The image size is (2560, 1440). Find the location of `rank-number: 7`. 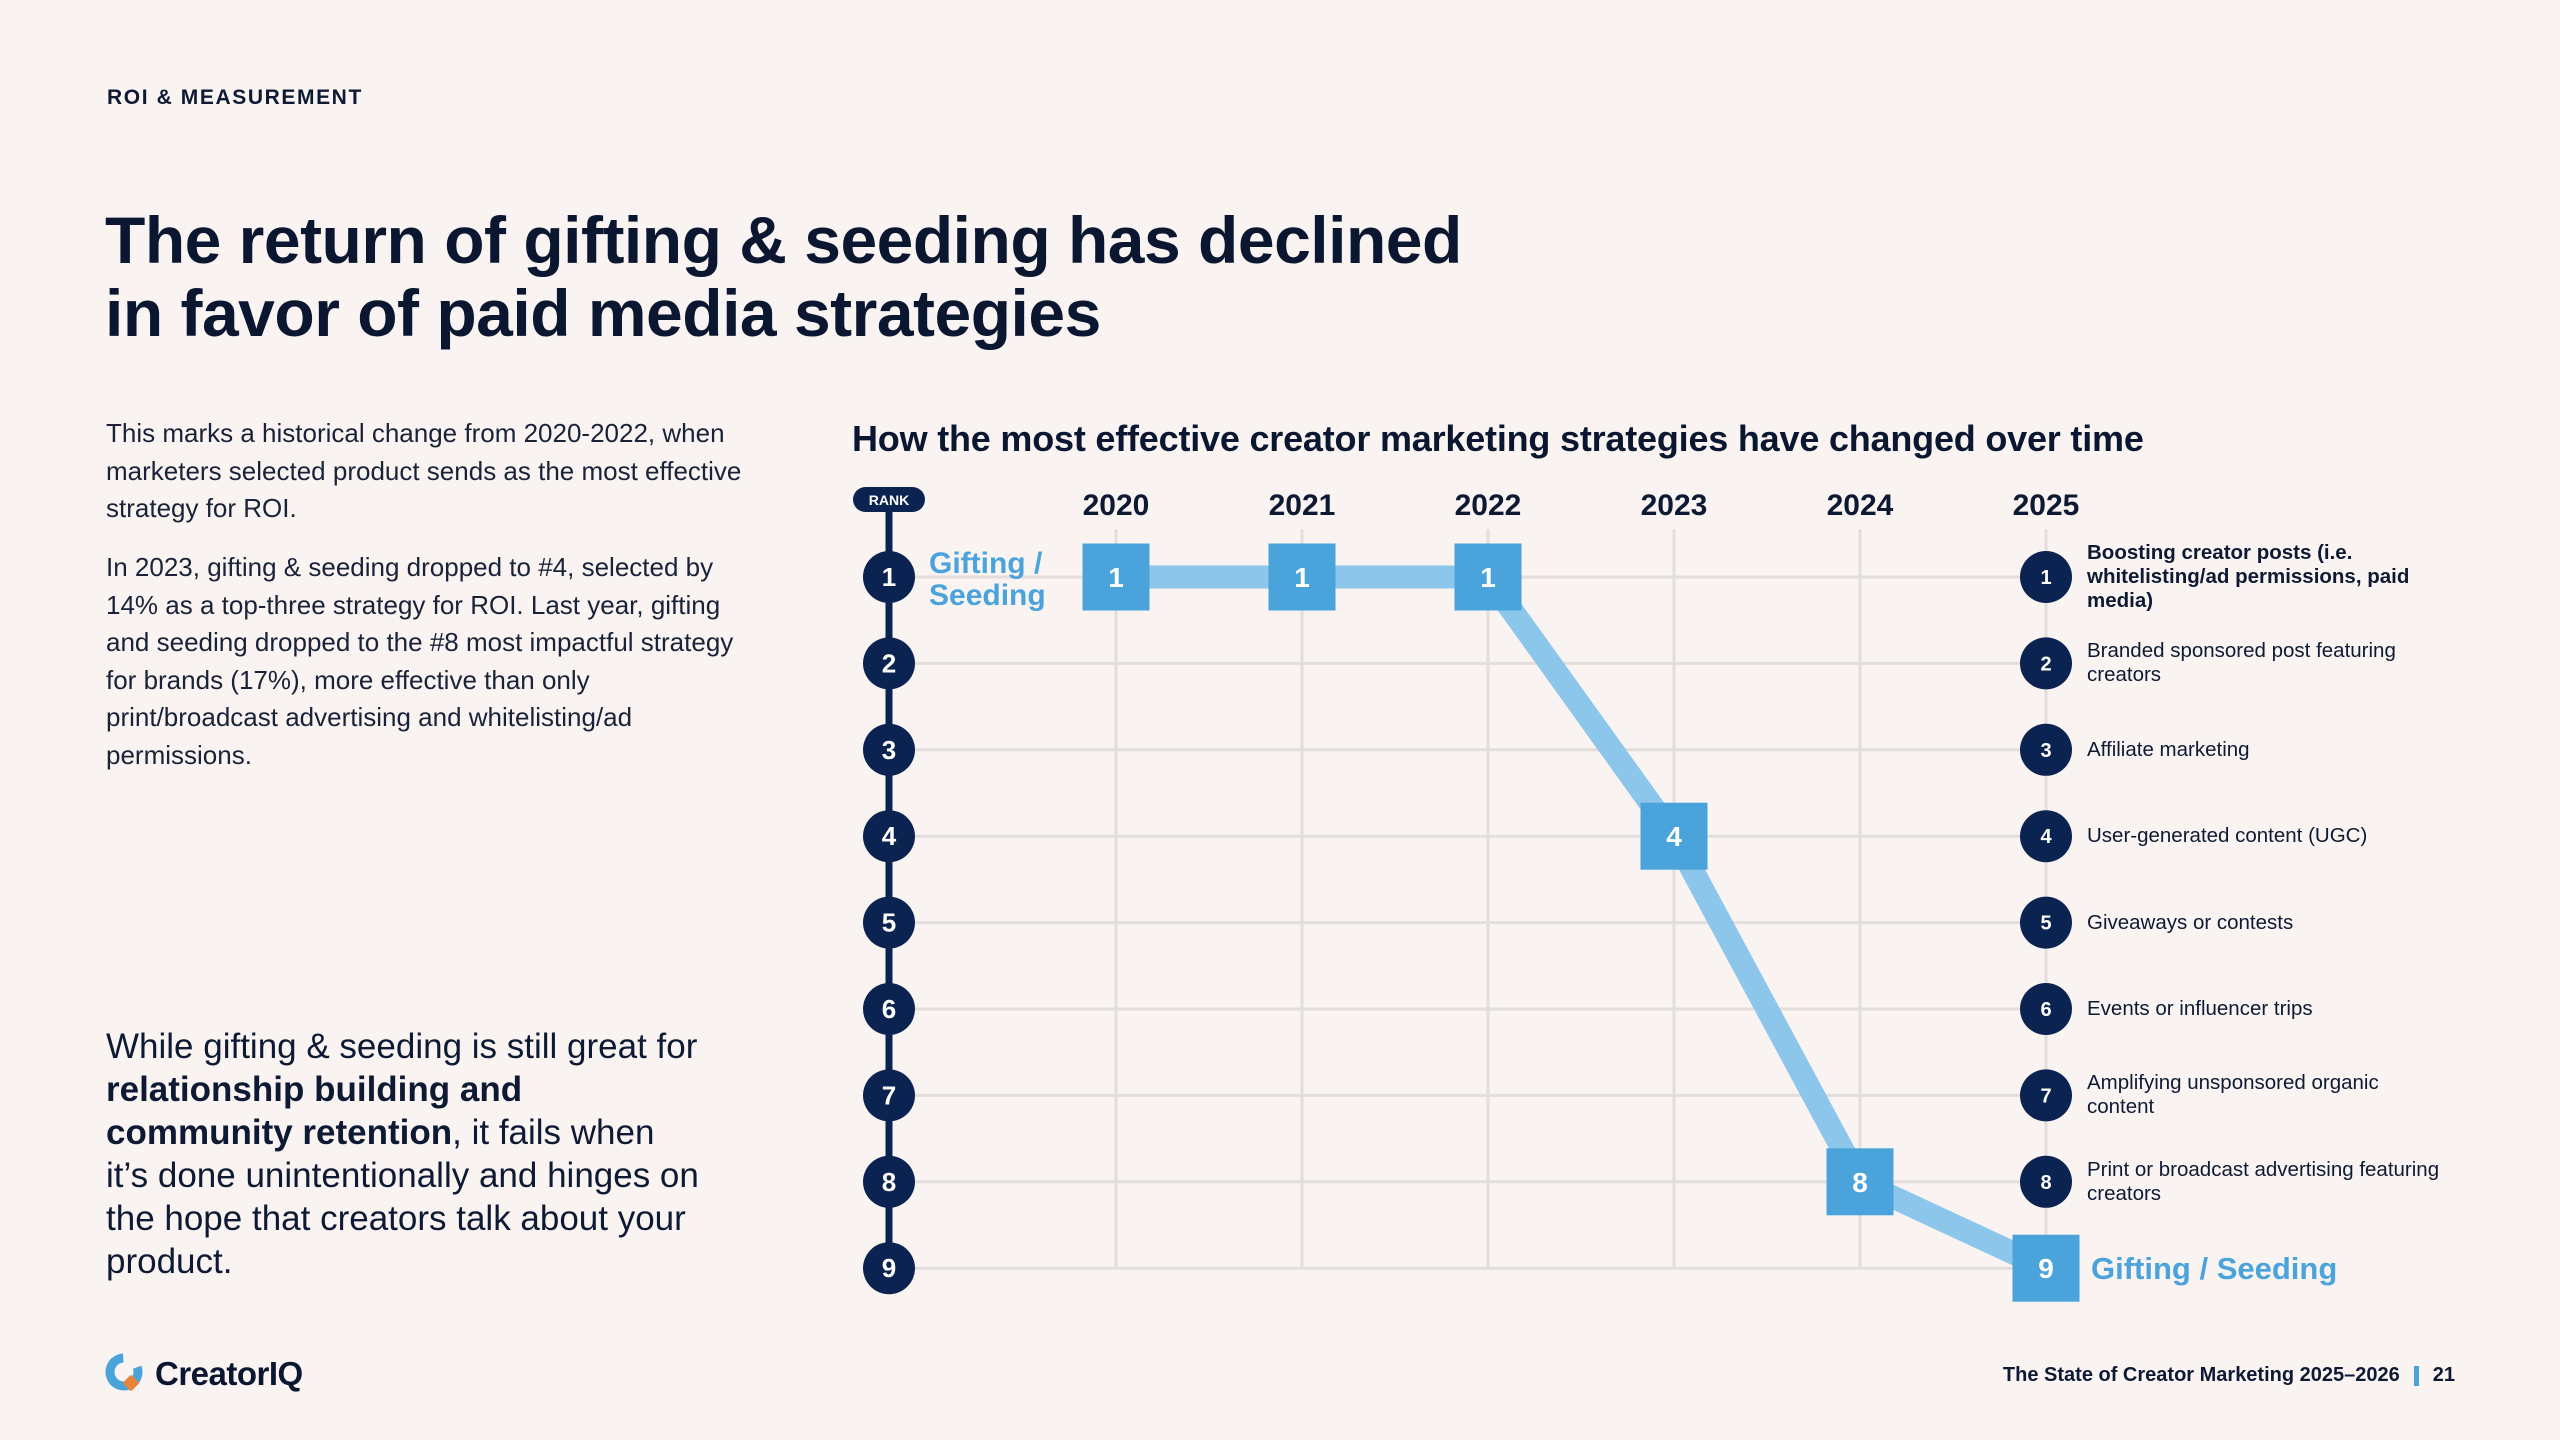

rank-number: 7 is located at coordinates (889, 1095).